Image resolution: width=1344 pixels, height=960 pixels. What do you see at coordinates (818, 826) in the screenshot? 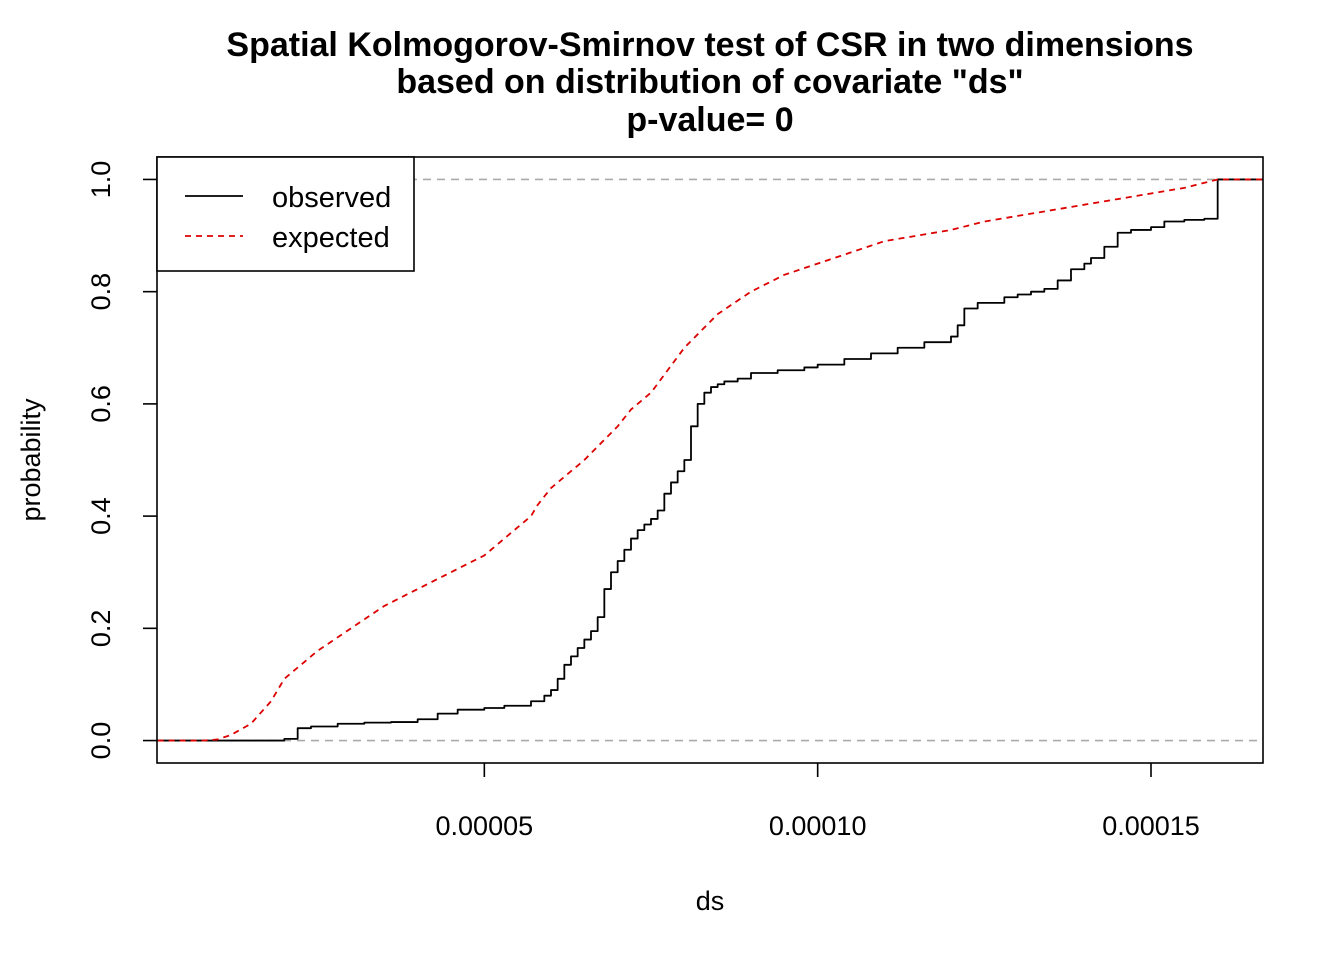
I see `x-tick-label: 0.00010` at bounding box center [818, 826].